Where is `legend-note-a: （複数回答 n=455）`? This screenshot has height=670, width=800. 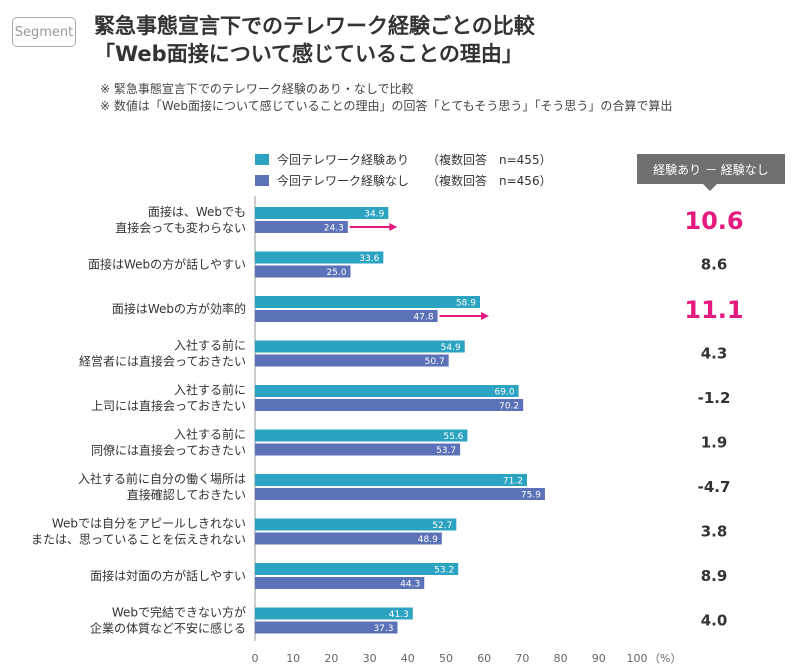 legend-note-a: （複数回答 n=455） is located at coordinates (489, 160).